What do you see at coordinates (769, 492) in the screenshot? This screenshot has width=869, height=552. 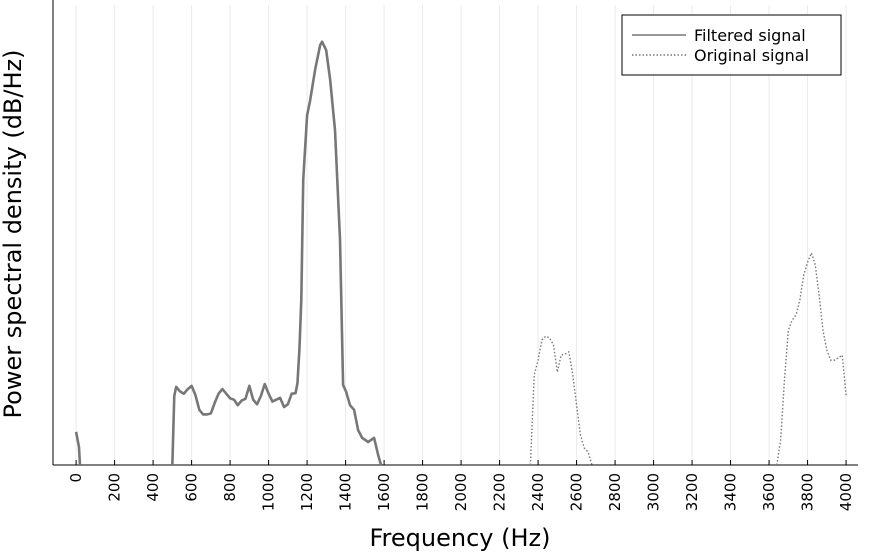 I see `x-tick-label: 3600` at bounding box center [769, 492].